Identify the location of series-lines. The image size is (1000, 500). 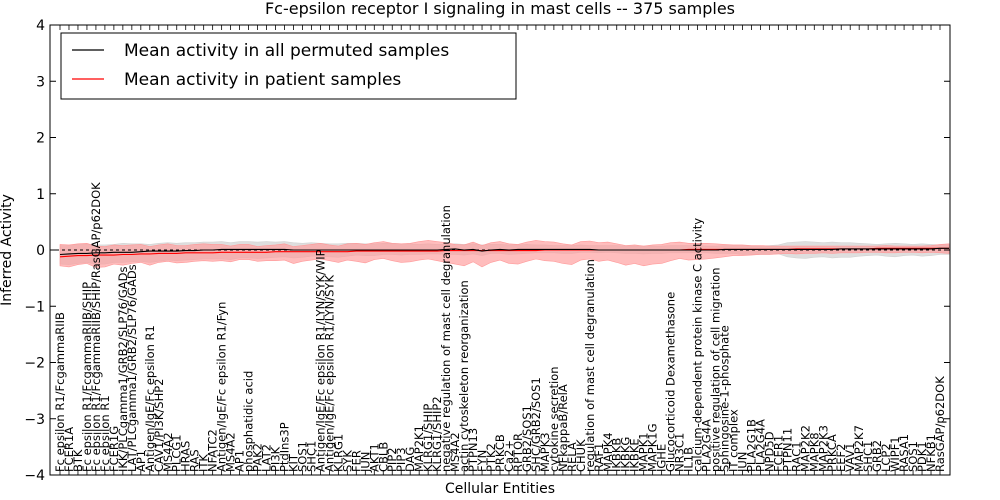
(504, 252).